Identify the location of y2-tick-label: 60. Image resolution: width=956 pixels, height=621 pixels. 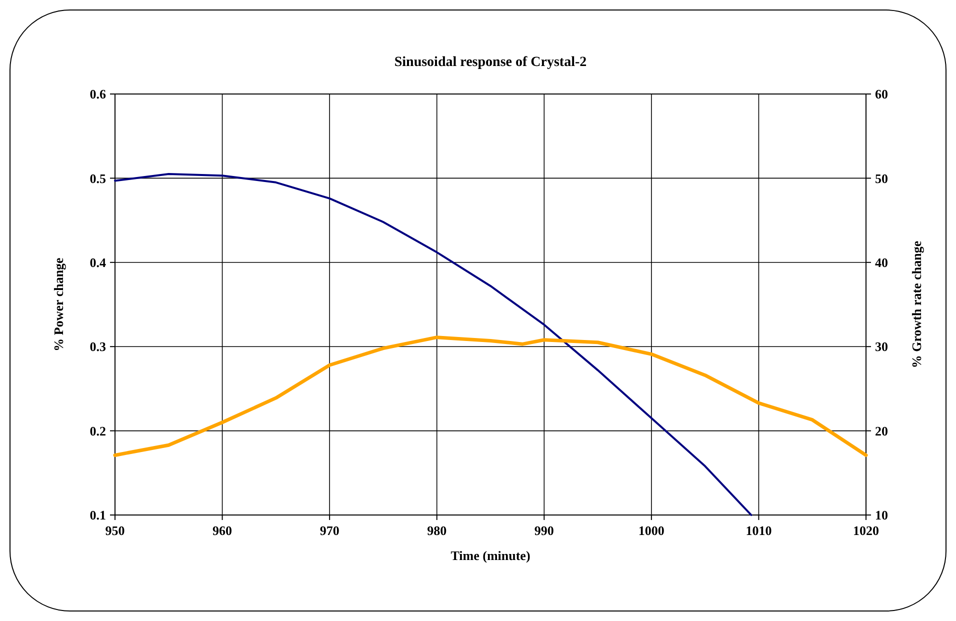
(881, 94).